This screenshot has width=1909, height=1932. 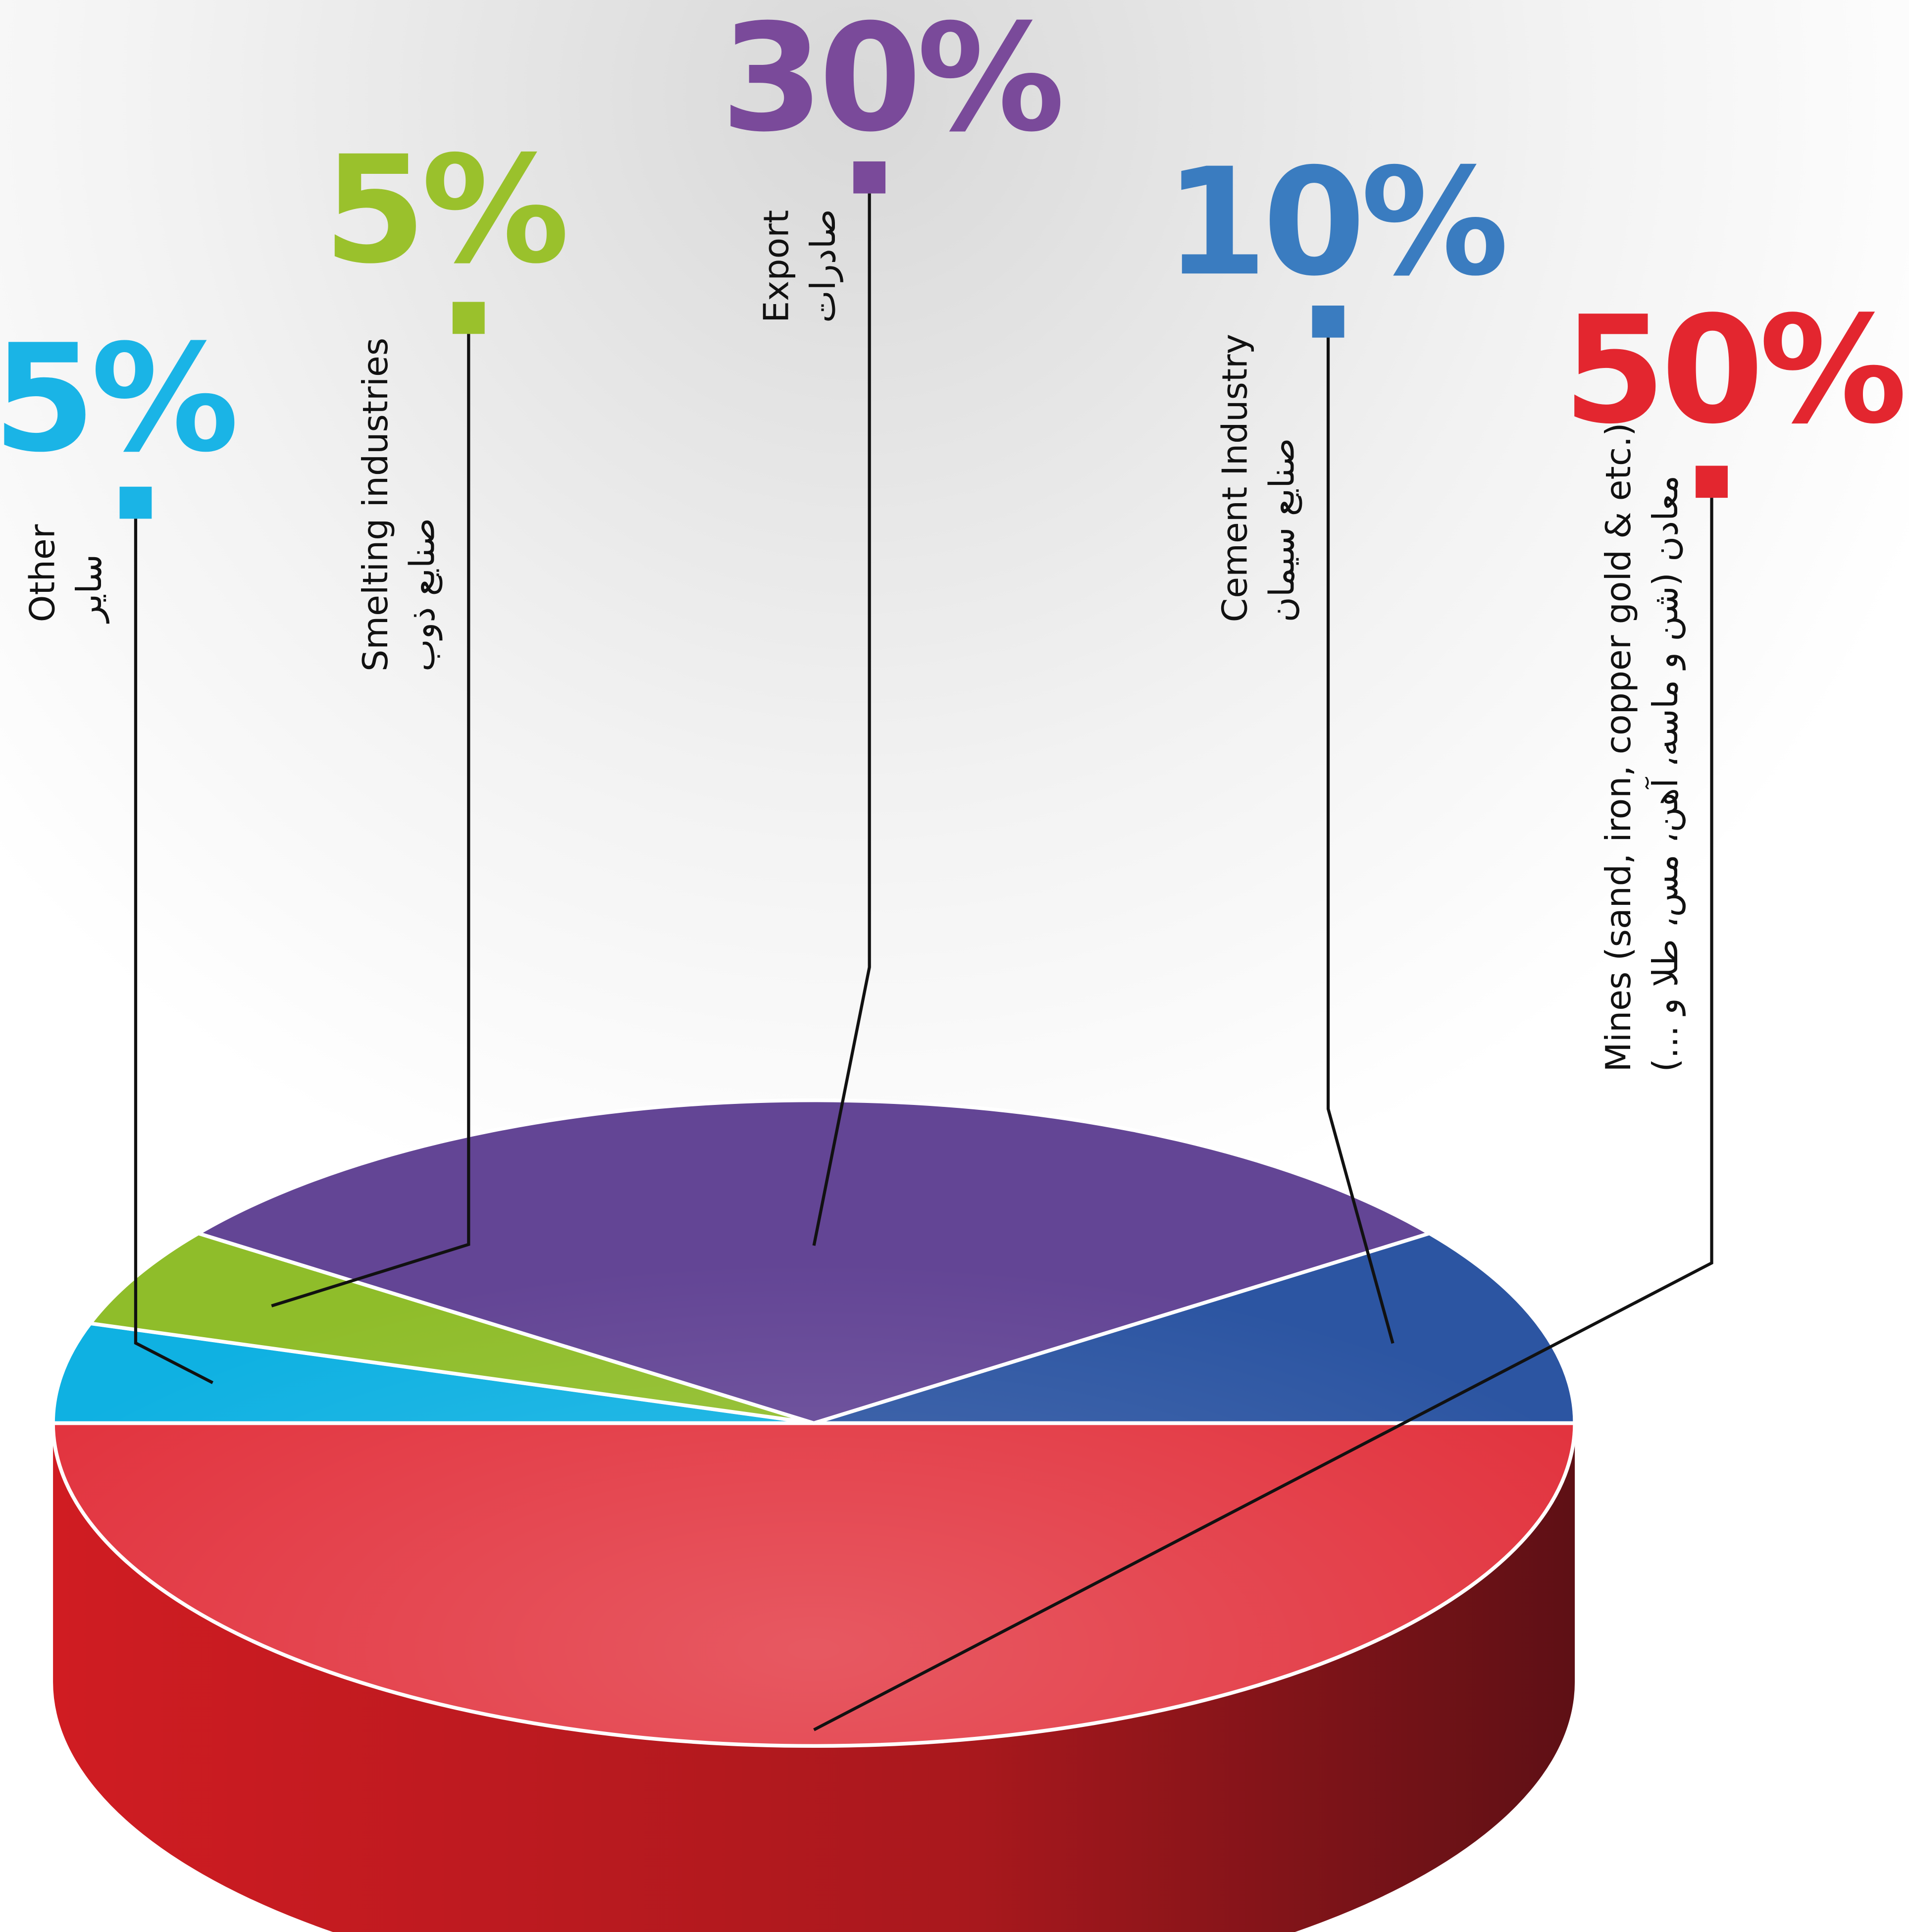 What do you see at coordinates (1665, 773) in the screenshot?
I see `category-label-fa: معادن (شن و ماسه، آهن، مس، طلا و ...)` at bounding box center [1665, 773].